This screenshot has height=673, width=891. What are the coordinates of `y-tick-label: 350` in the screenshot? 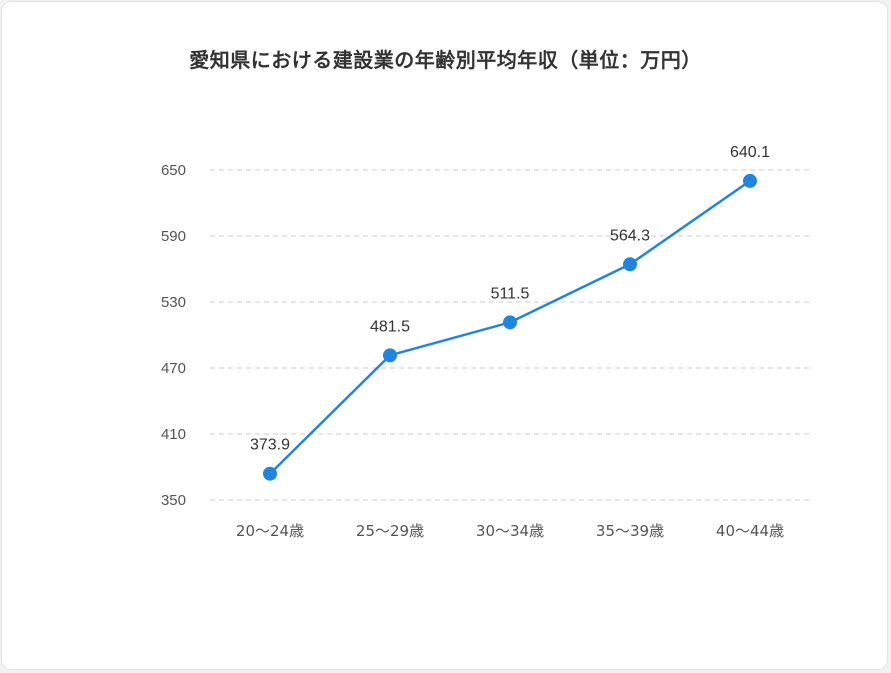 It's located at (173, 500).